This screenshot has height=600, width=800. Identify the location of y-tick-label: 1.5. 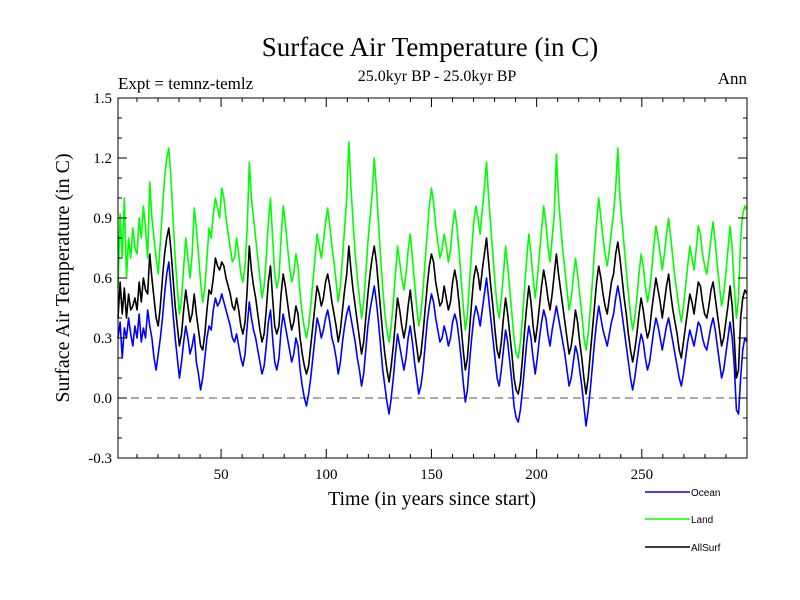
(102, 99).